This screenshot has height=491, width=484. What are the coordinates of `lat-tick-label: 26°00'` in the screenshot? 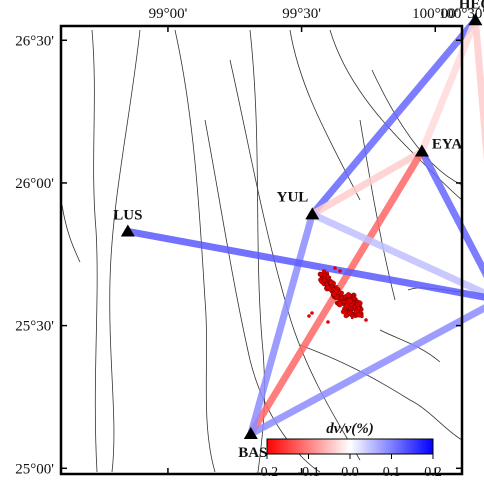 It's located at (34, 184).